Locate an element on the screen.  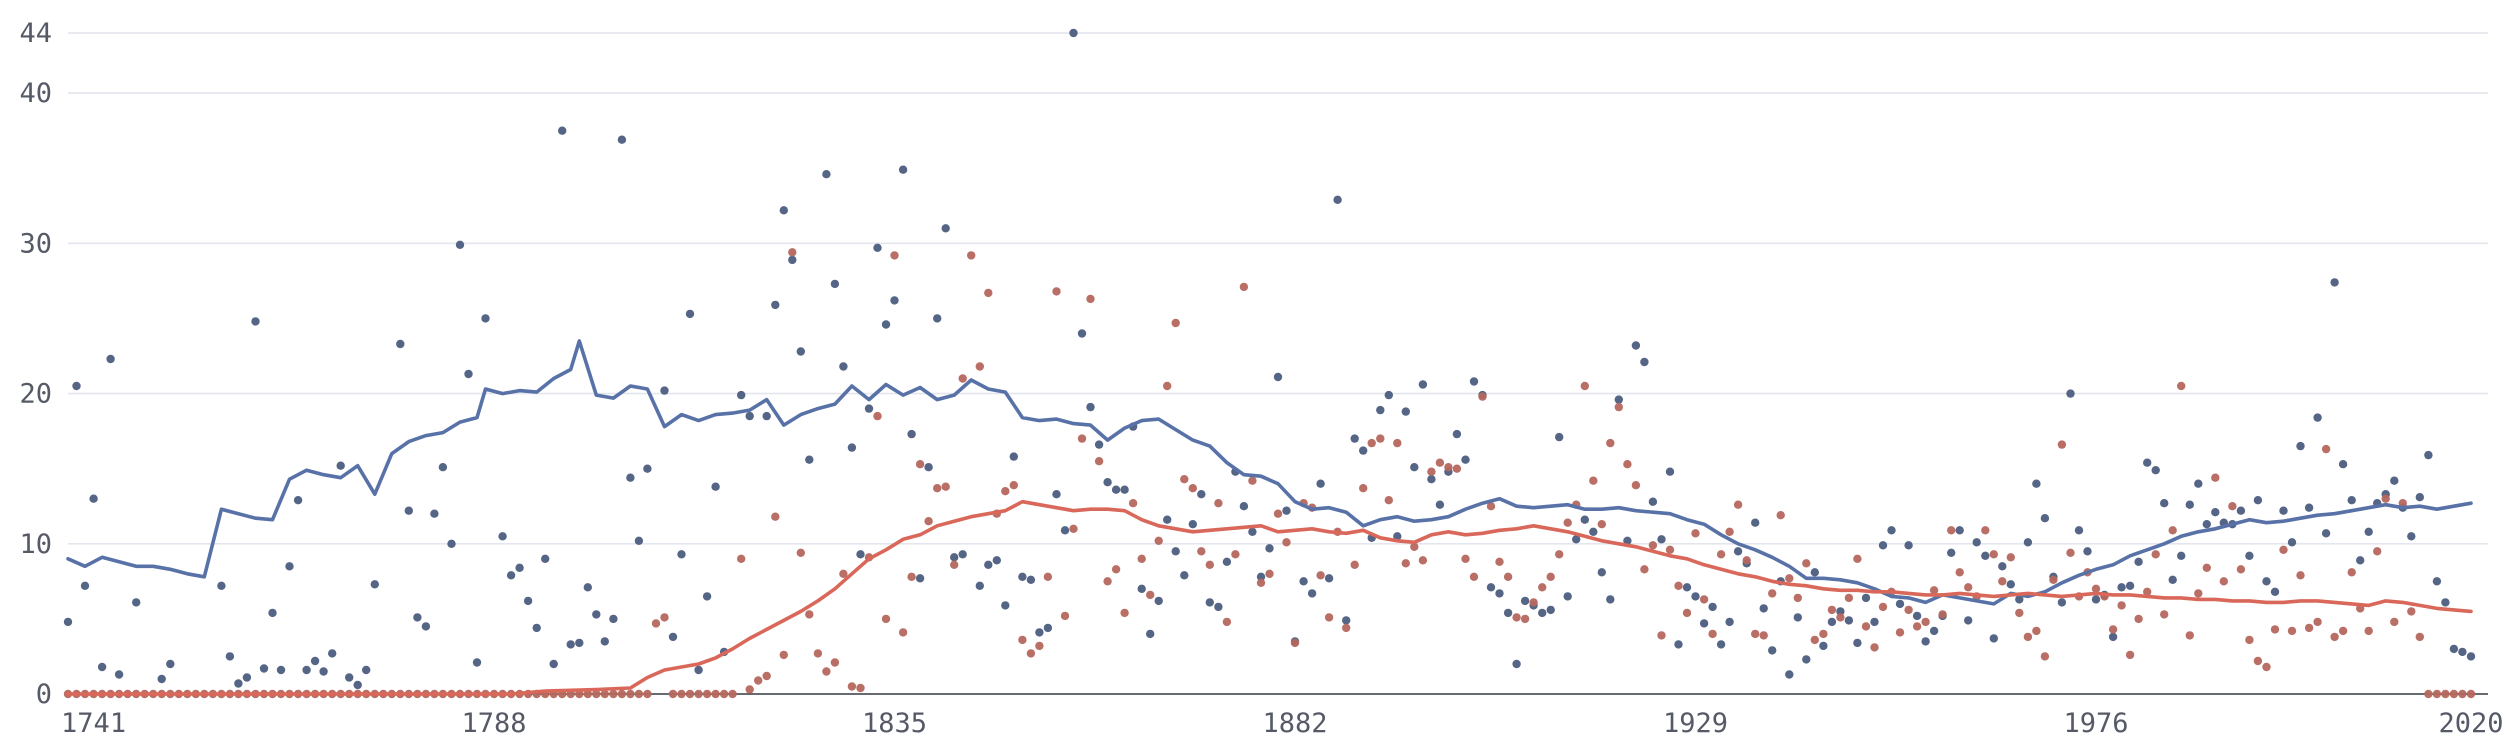
y-tick-label: 20 is located at coordinates (35, 394).